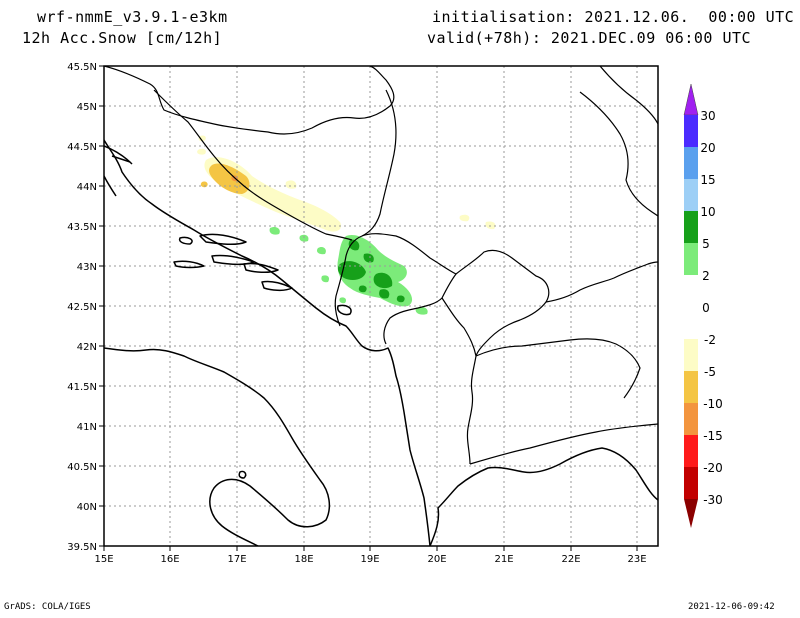 This screenshot has height=618, width=800. What do you see at coordinates (253, 165) in the screenshot?
I see `bosnia-croatia-border` at bounding box center [253, 165].